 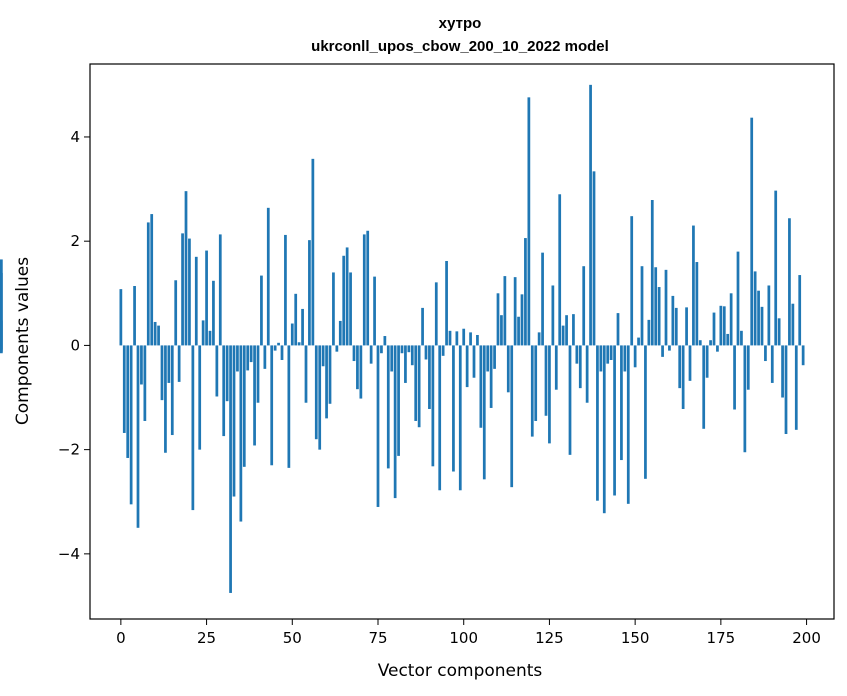 I want to click on bar-undefined, so click(x=1, y=348).